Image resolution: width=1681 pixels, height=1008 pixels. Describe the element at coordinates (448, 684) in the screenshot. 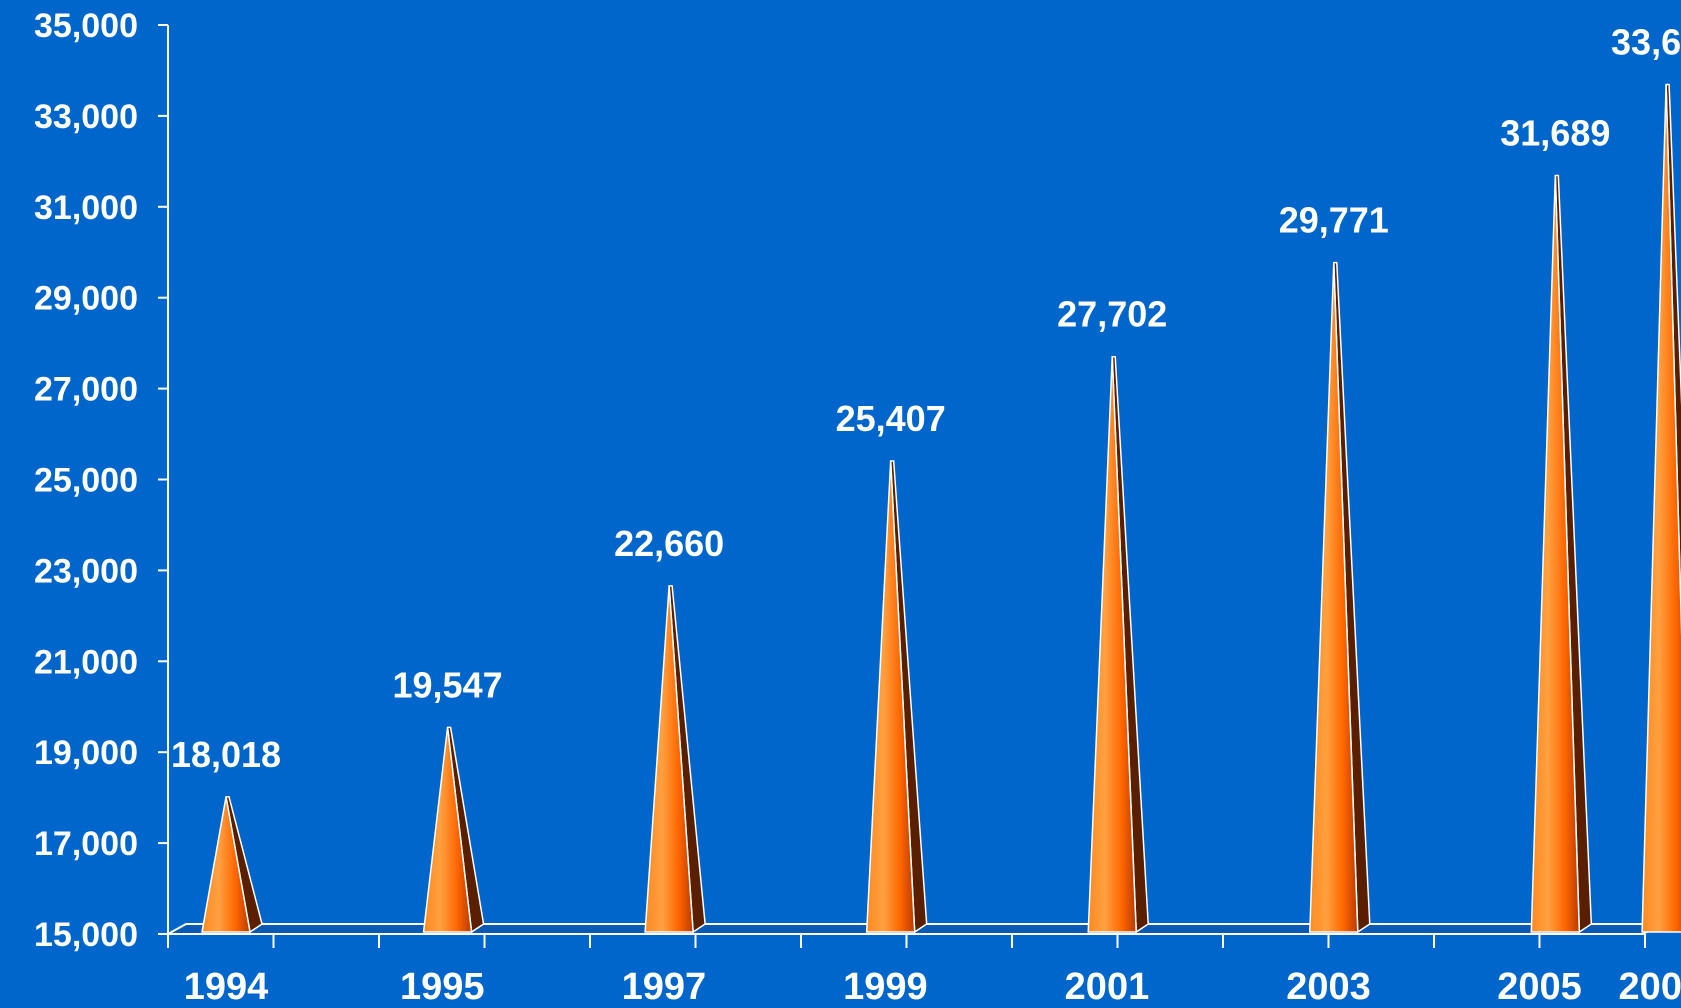

I see `data-label: 19,547` at that location.